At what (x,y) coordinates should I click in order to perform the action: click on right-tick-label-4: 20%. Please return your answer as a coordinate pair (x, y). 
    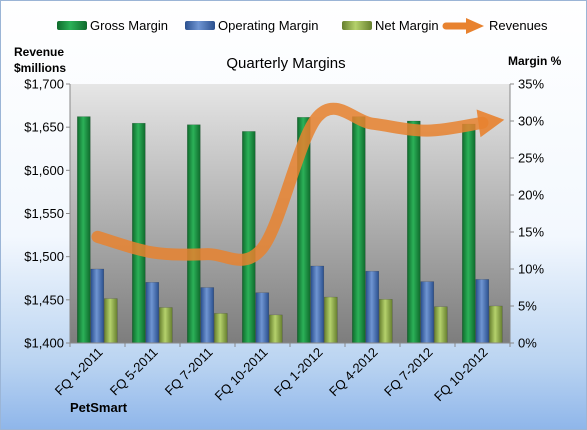
    Looking at the image, I should click on (531, 195).